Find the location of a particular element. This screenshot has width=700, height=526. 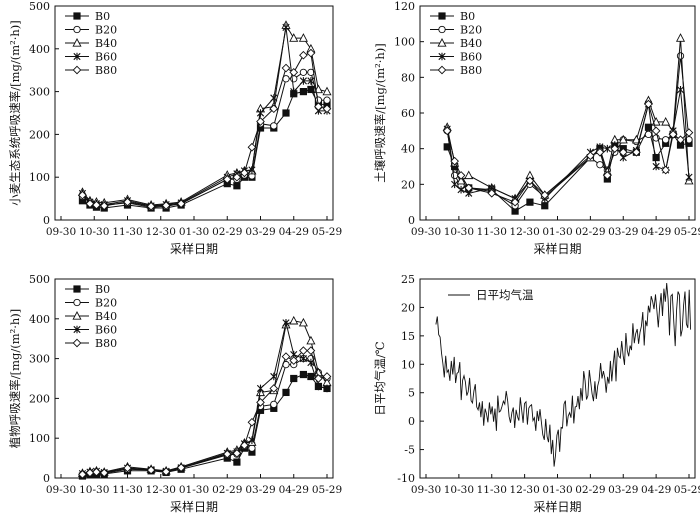

y-axis-title: 植物呼吸速率/[mg/(m²·h)] is located at coordinates (15, 379).